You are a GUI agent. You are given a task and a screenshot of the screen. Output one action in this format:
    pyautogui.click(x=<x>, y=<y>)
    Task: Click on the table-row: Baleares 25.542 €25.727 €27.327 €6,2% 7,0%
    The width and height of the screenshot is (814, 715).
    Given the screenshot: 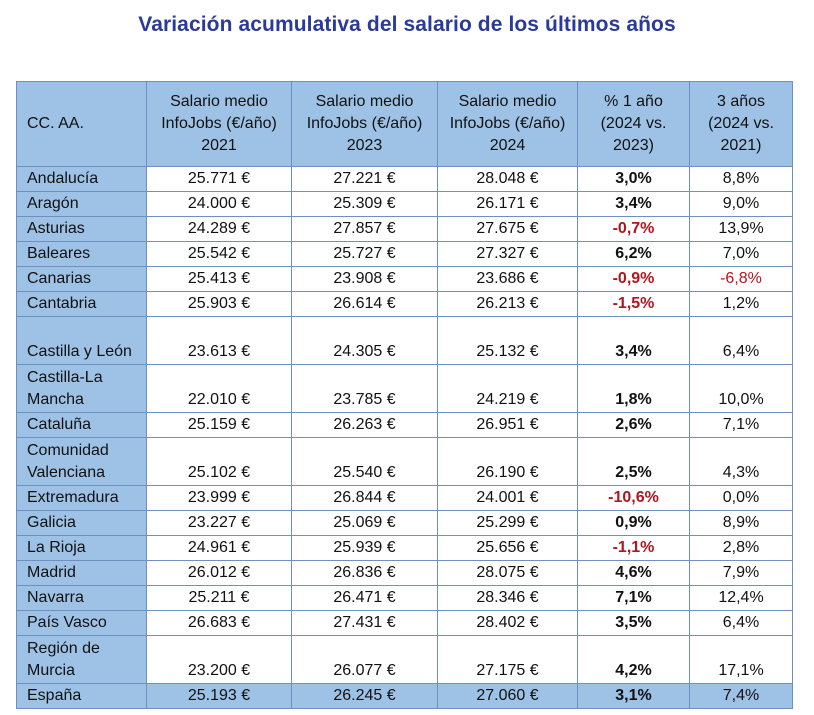 What is the action you would take?
    pyautogui.click(x=404, y=254)
    